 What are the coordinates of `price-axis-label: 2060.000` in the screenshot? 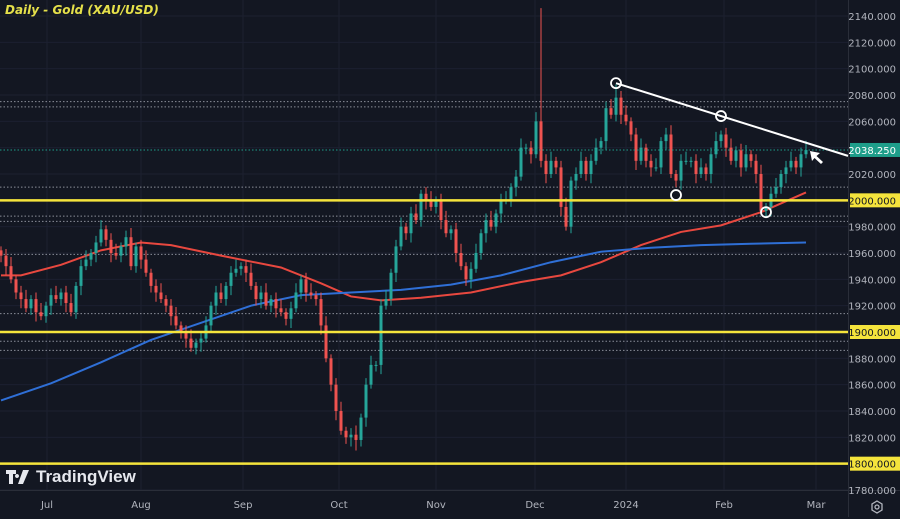 It's located at (872, 122).